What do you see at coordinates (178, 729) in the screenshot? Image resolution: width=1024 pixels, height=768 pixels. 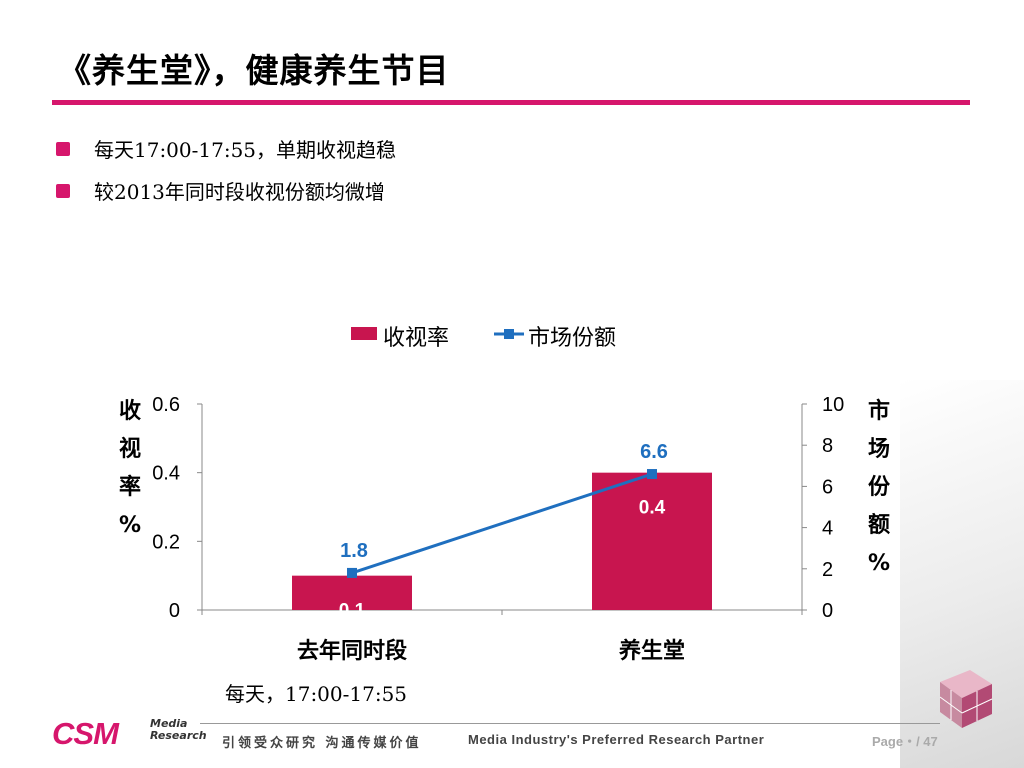 I see `logo-subtext: Media Research` at bounding box center [178, 729].